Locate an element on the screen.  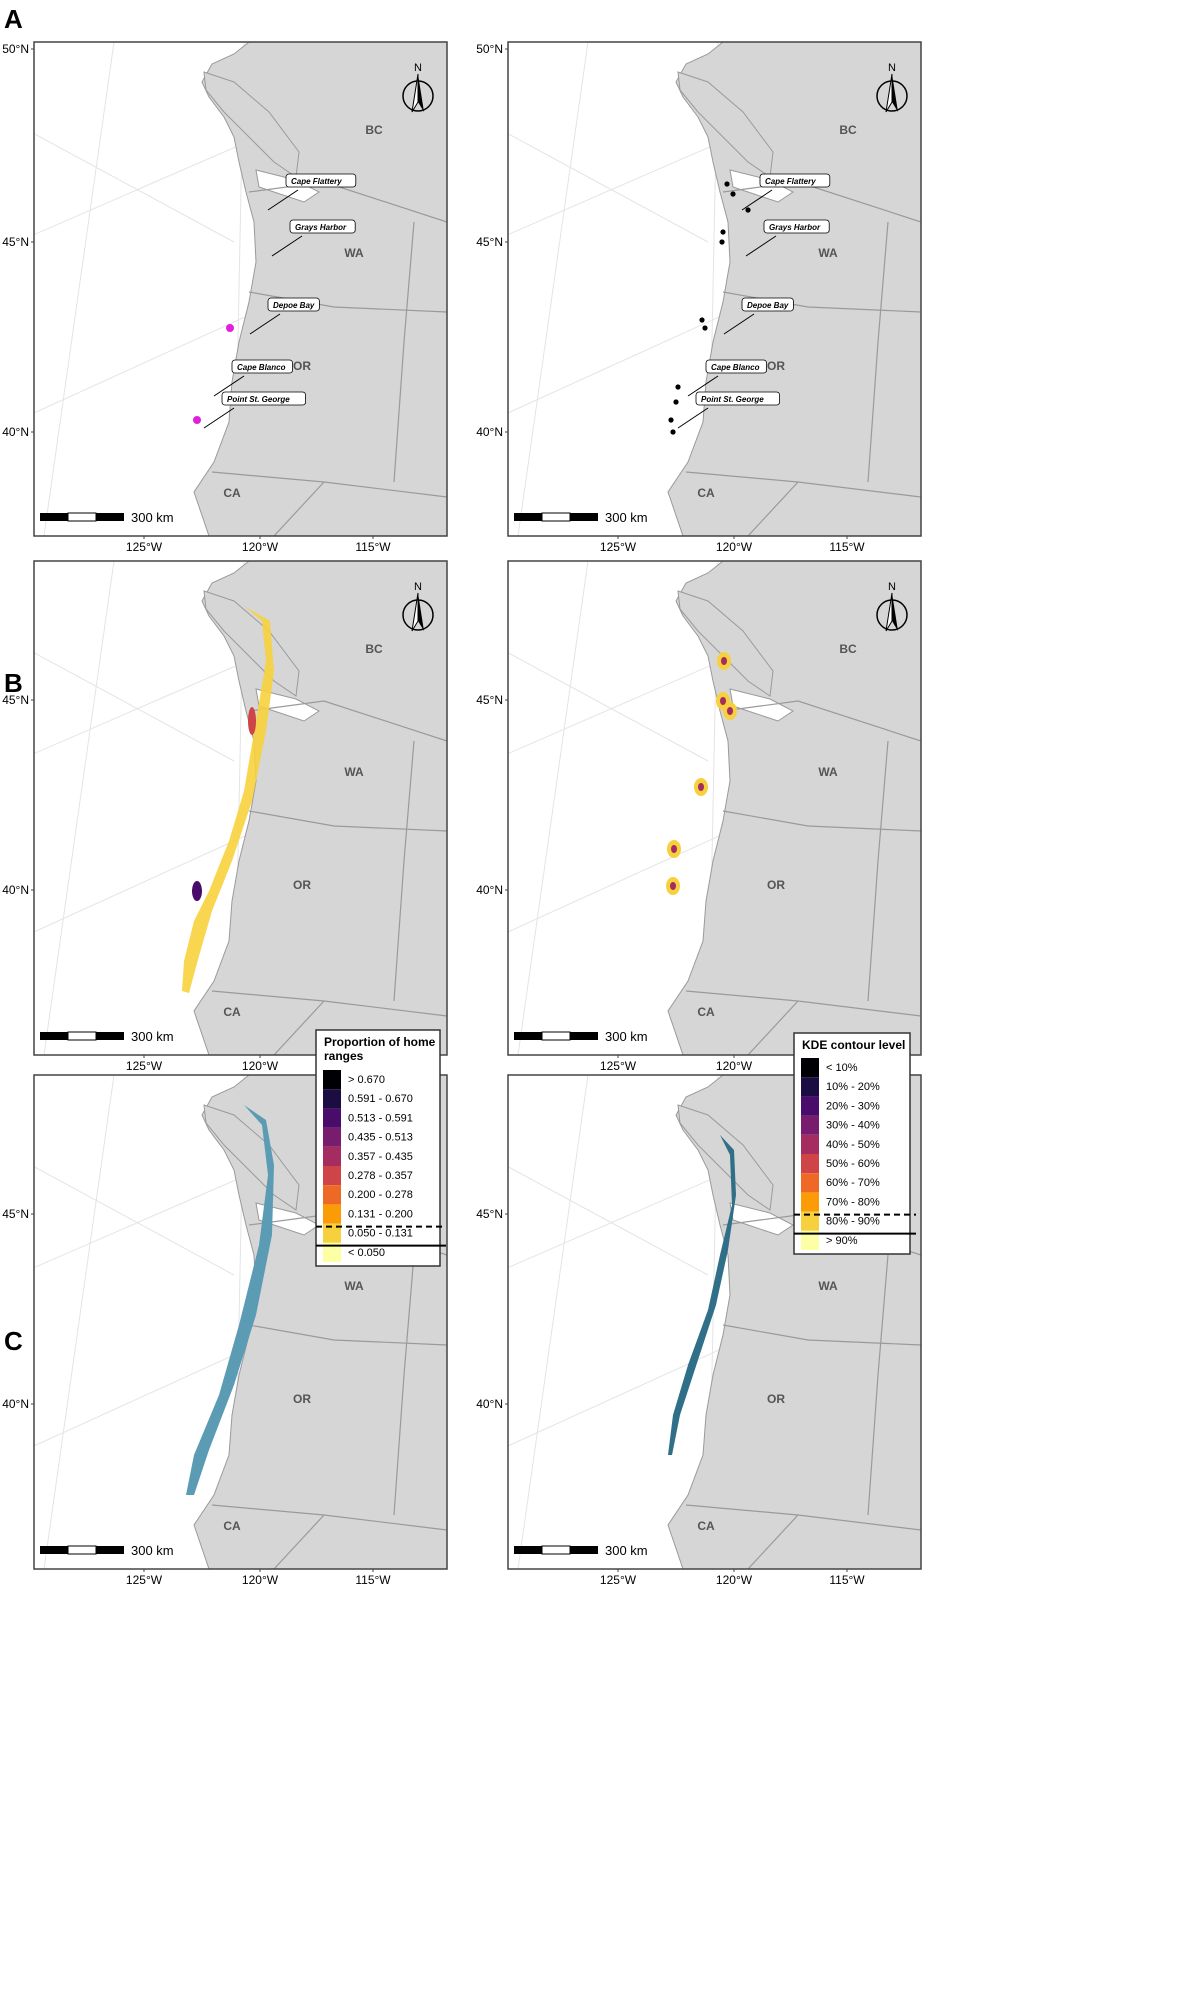
site-label: Grays Harbor is located at coordinates (321, 227).